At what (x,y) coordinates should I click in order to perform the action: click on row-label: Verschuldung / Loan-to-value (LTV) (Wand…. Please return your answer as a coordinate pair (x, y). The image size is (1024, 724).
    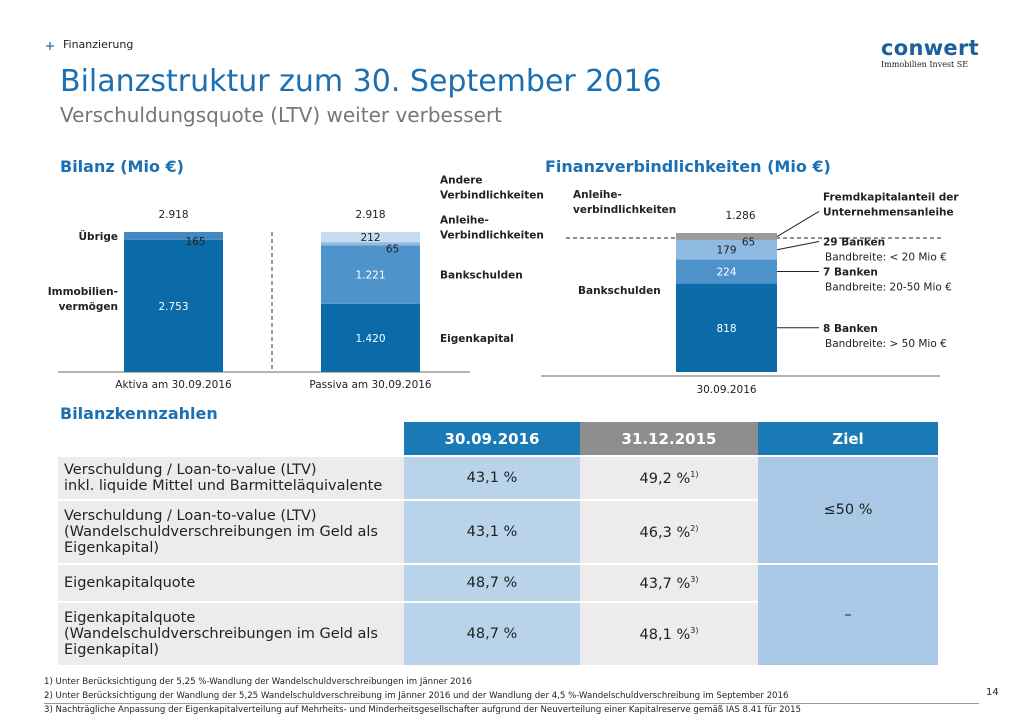
    Looking at the image, I should click on (231, 532).